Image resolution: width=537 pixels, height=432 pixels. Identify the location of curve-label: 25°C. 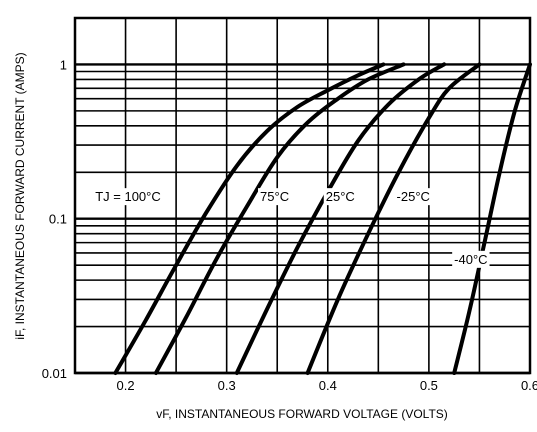
(340, 196).